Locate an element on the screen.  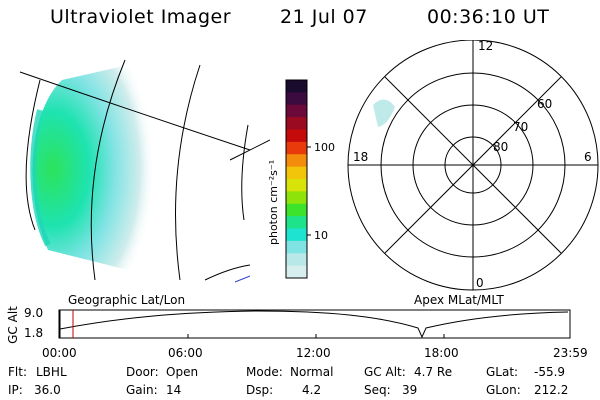
image-date: 21 Jul 07 is located at coordinates (324, 17).